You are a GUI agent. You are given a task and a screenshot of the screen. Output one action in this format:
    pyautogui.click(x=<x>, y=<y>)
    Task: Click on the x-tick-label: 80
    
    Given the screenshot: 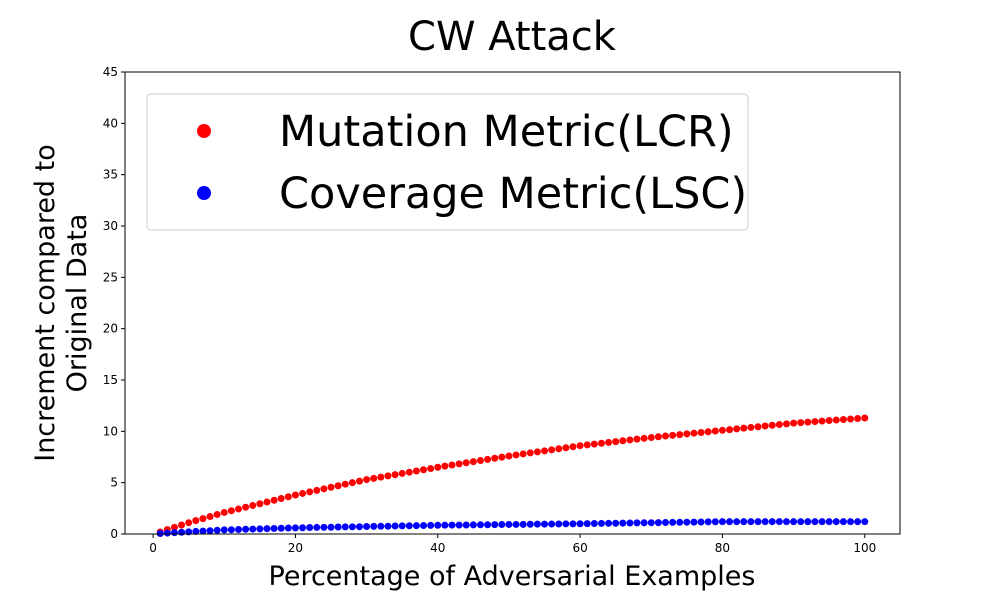 What is the action you would take?
    pyautogui.click(x=722, y=548)
    